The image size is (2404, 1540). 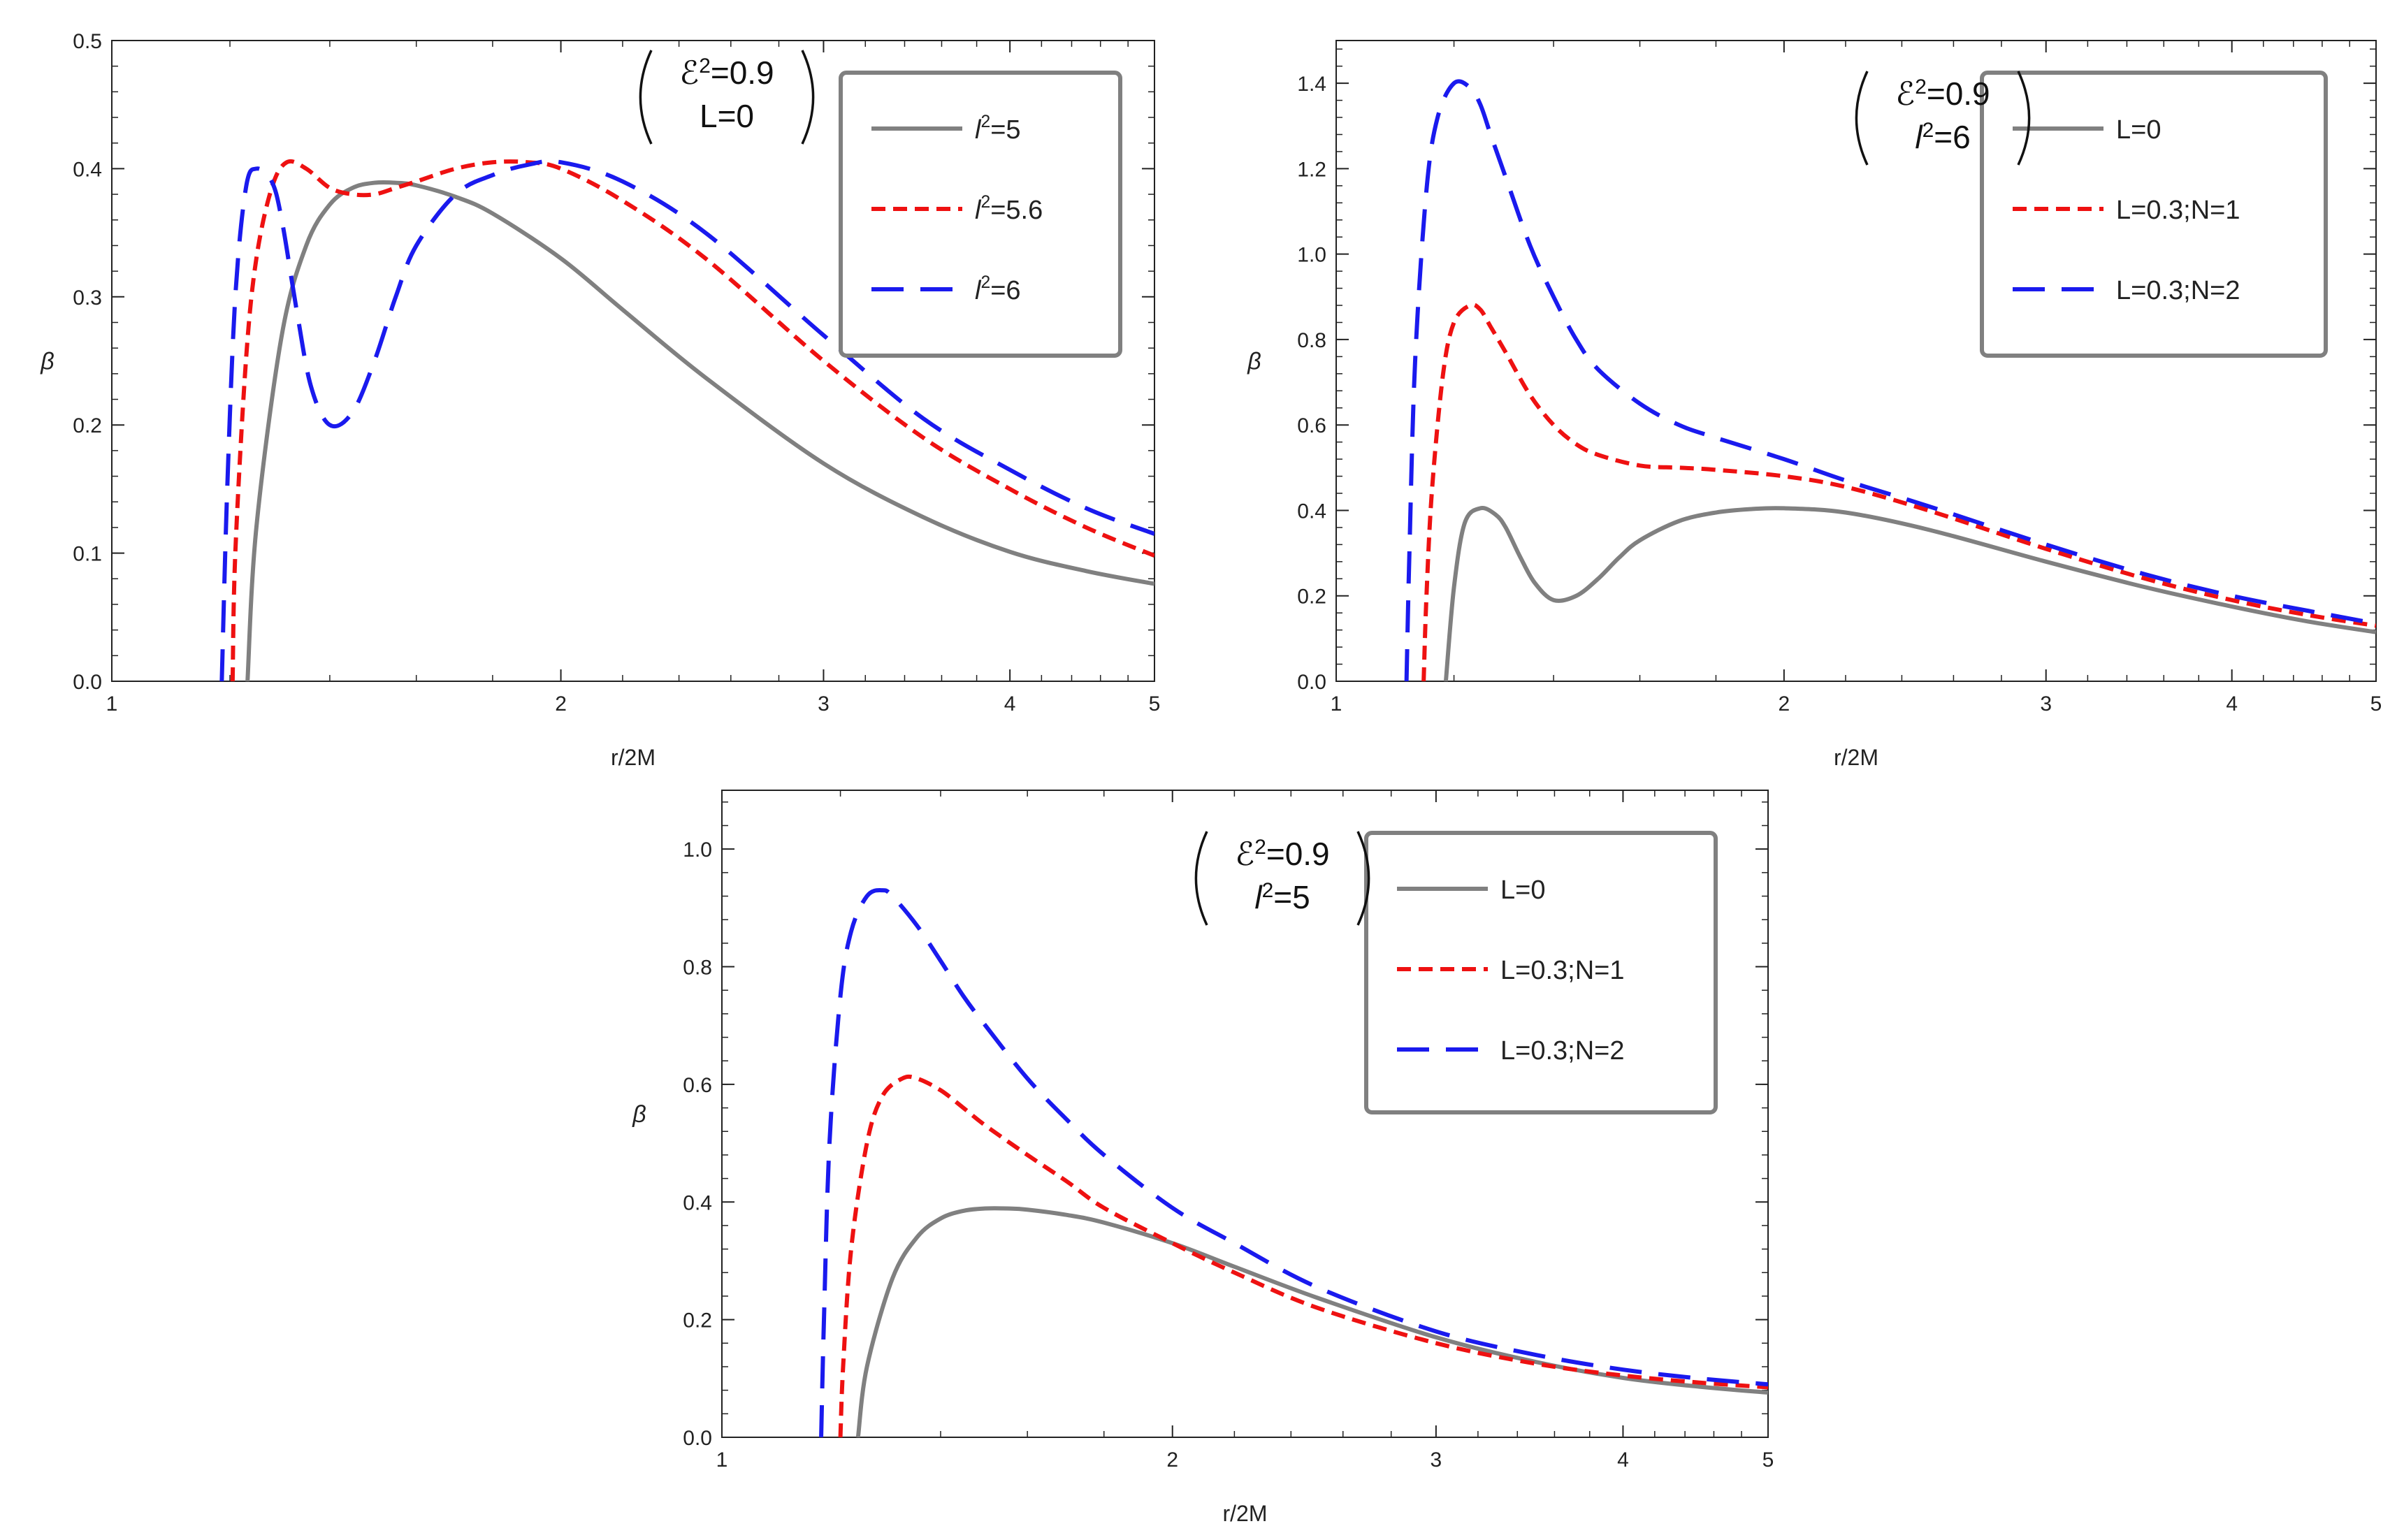 What do you see at coordinates (1312, 169) in the screenshot?
I see `y-tick-label: 1.2` at bounding box center [1312, 169].